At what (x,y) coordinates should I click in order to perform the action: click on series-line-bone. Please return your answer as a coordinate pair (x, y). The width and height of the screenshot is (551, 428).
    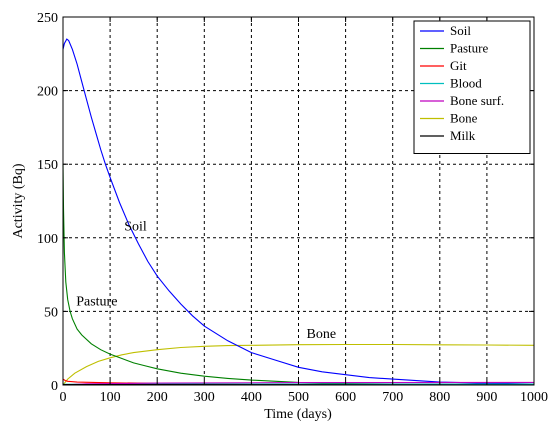
    Looking at the image, I should click on (298, 364).